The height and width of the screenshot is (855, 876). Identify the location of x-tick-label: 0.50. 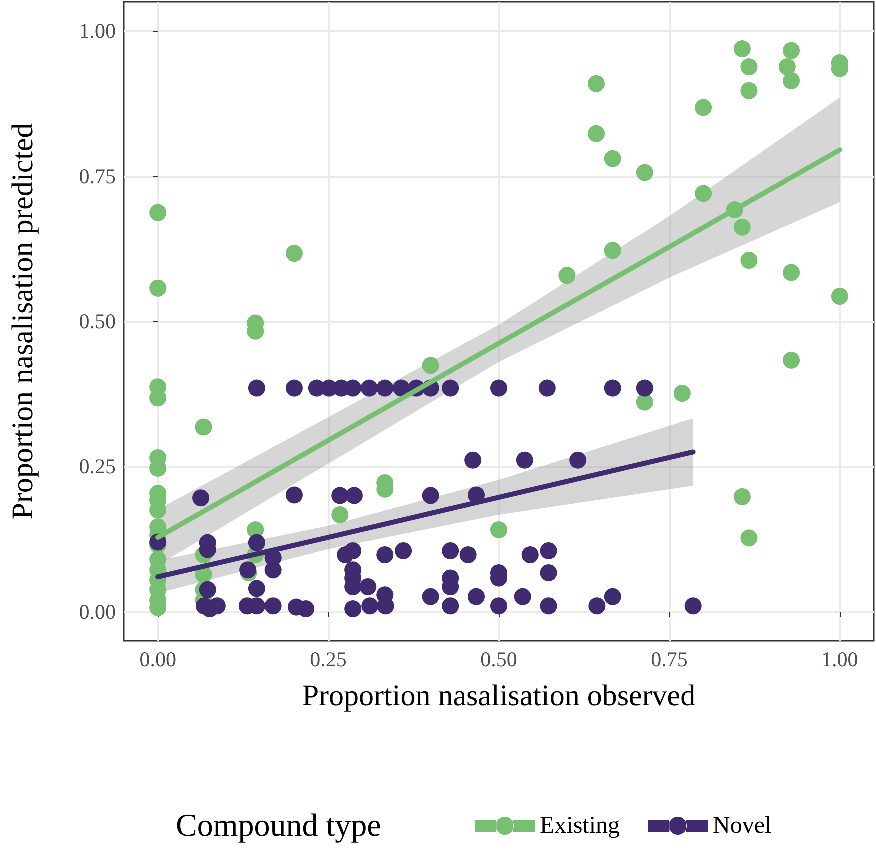
(499, 660).